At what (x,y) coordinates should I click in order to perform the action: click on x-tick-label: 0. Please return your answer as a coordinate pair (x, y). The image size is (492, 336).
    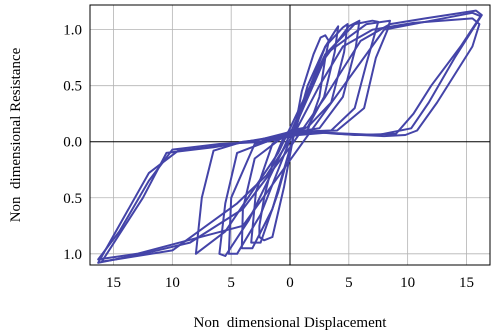
    Looking at the image, I should click on (290, 283).